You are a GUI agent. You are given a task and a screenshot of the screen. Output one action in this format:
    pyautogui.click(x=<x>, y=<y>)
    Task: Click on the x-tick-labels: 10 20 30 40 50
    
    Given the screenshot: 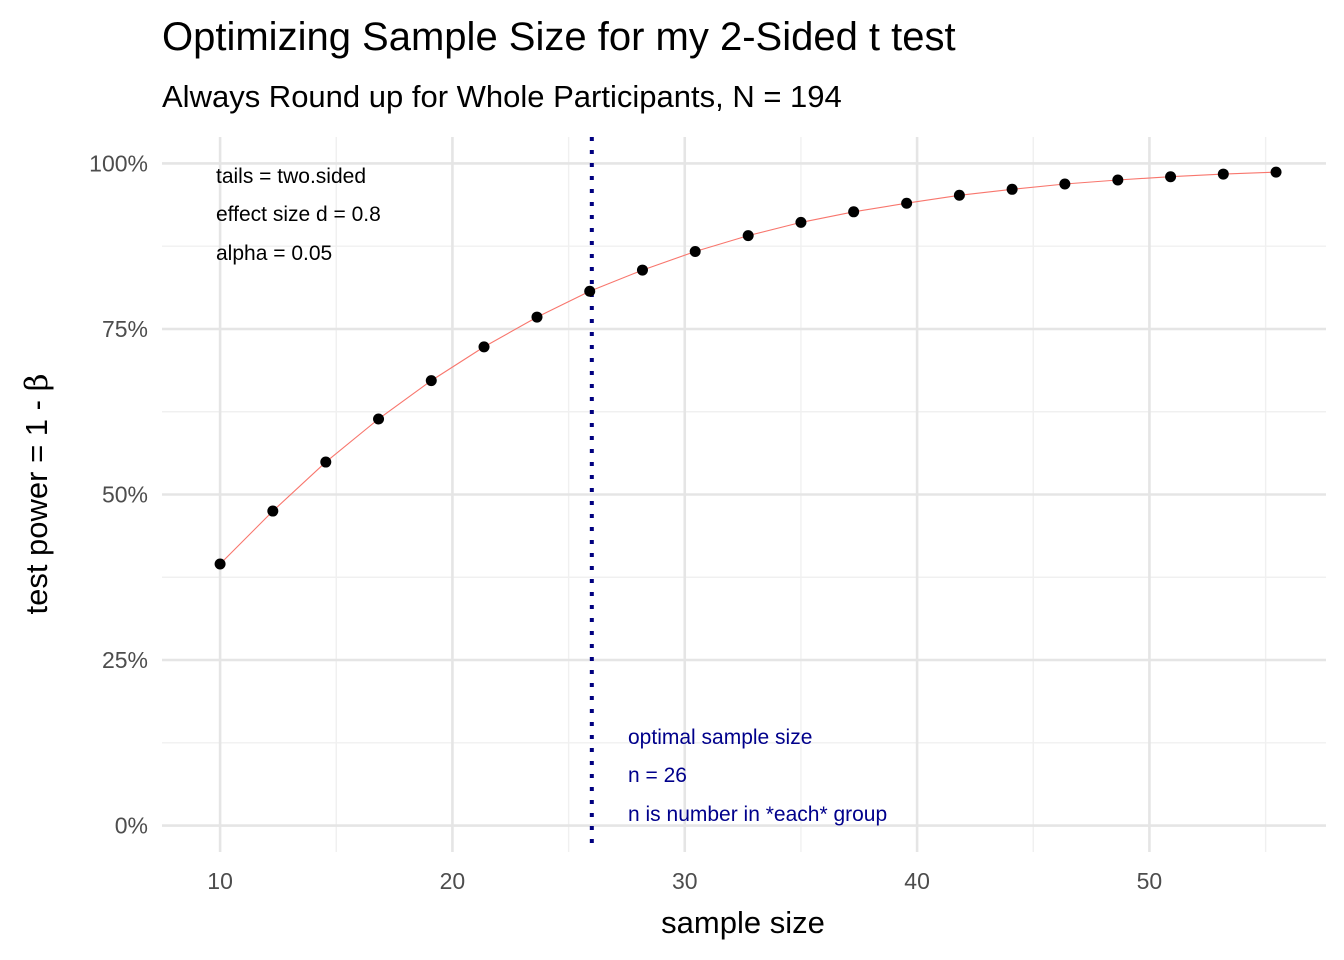 What is the action you would take?
    pyautogui.click(x=684, y=881)
    